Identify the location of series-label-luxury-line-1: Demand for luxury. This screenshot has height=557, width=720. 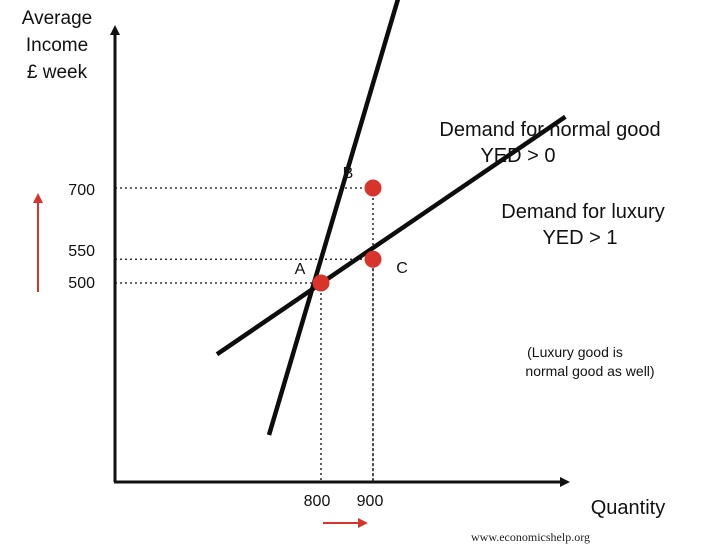
(582, 212).